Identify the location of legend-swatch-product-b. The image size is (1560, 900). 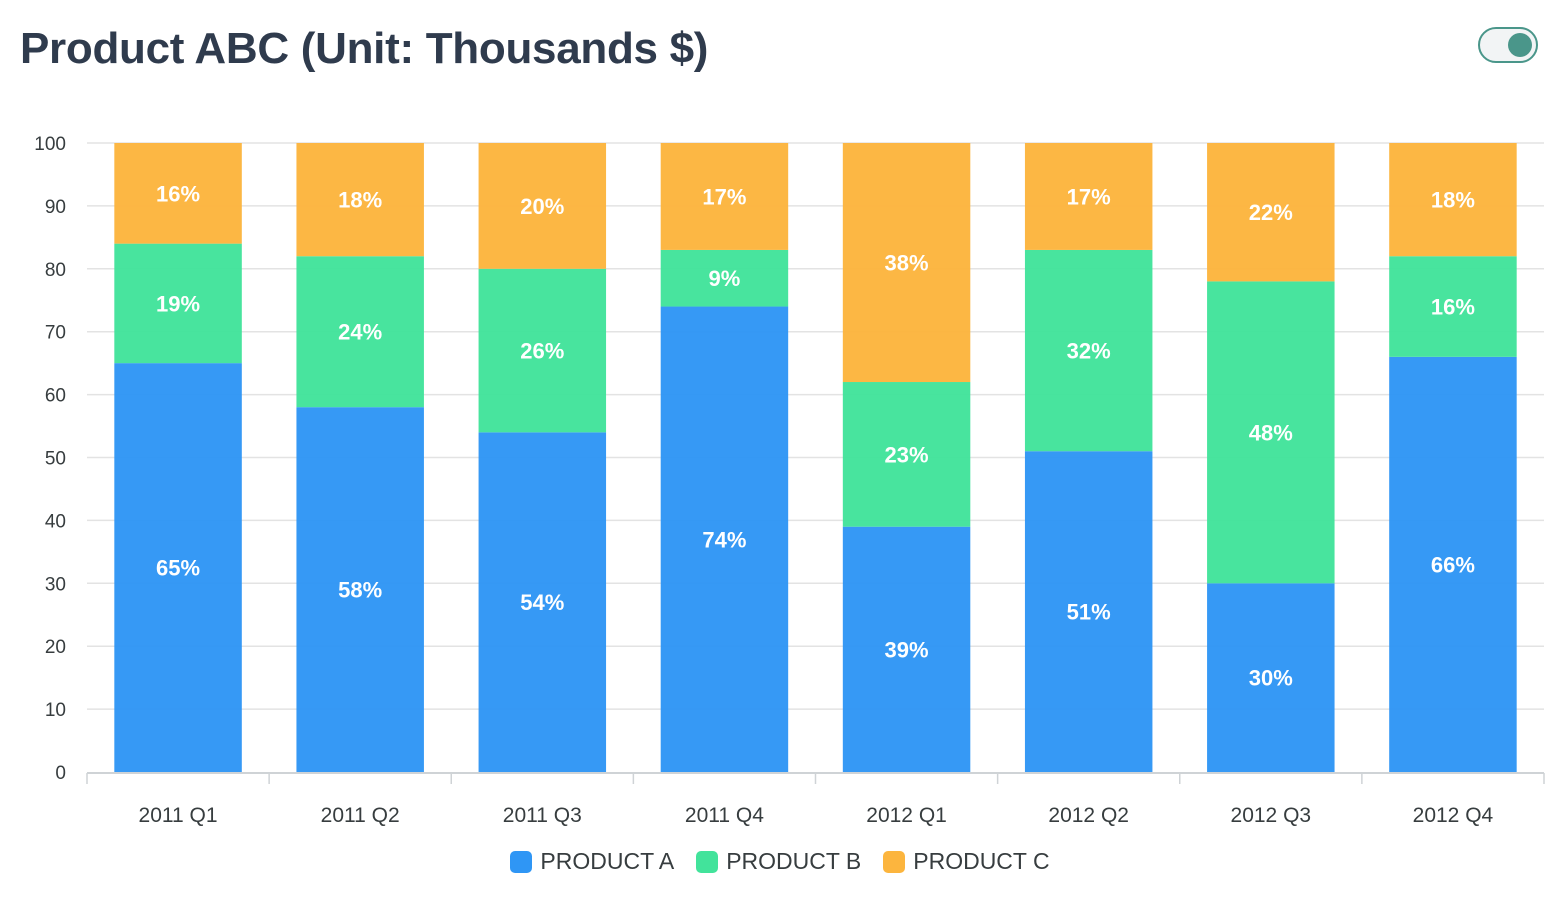
(707, 861).